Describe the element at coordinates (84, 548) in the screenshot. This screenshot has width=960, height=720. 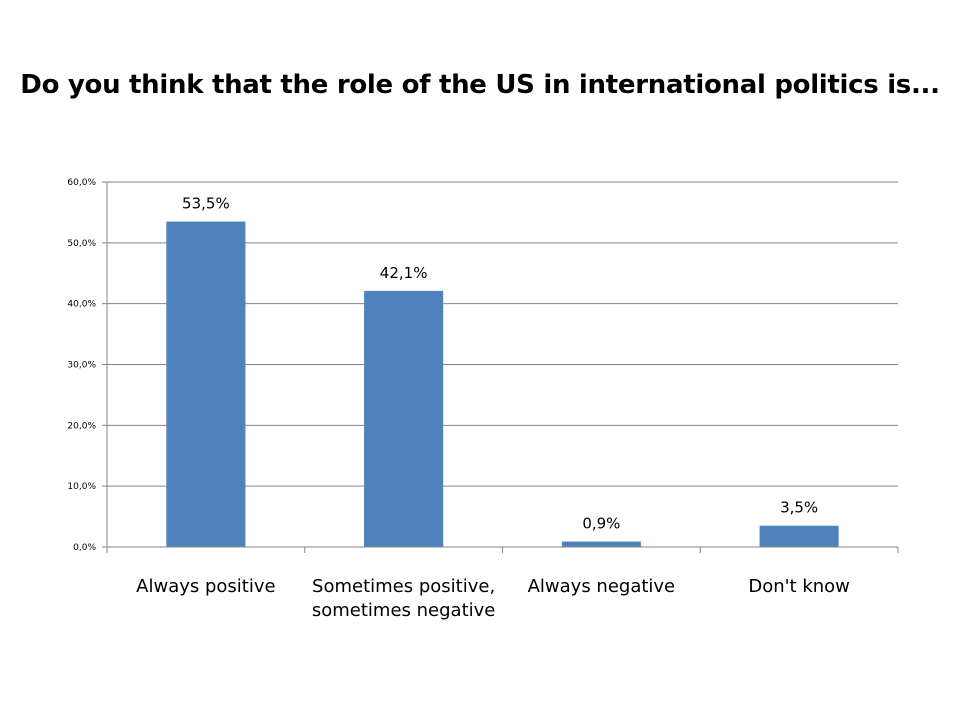
I see `y-tick-label: 0,0%` at that location.